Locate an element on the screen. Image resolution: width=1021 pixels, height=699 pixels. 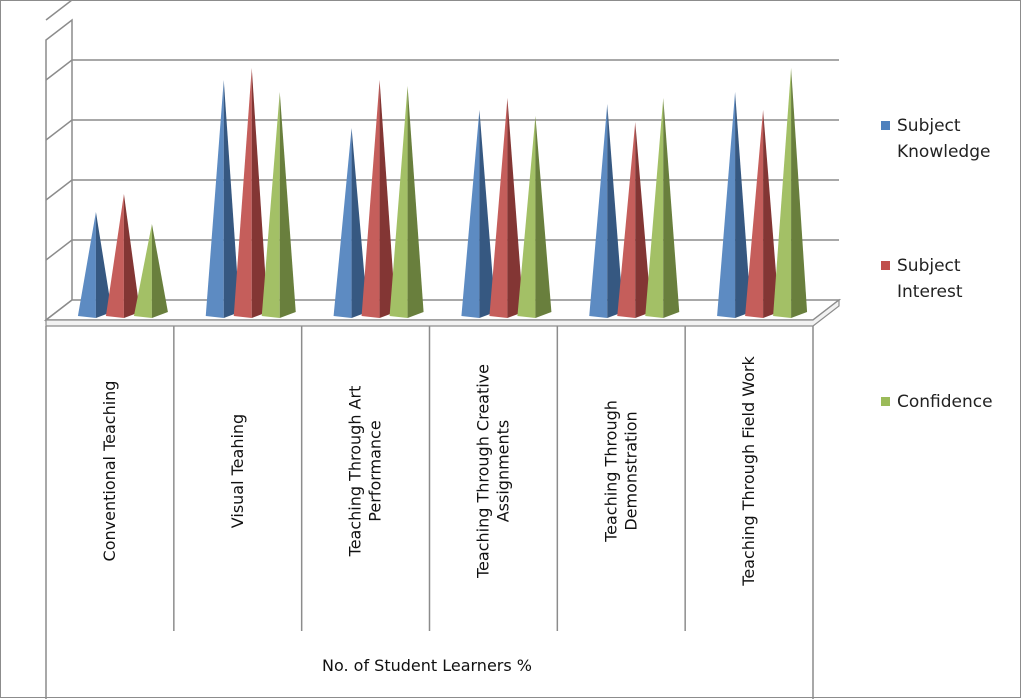
category-label-5: Teaching ThroughDemonstration is located at coordinates (620, 471).